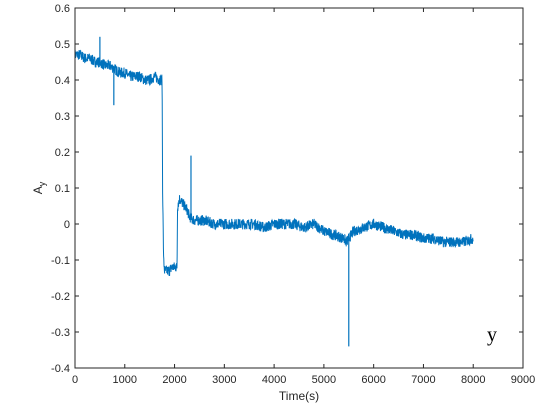  What do you see at coordinates (75, 380) in the screenshot?
I see `x-tick-label: 0` at bounding box center [75, 380].